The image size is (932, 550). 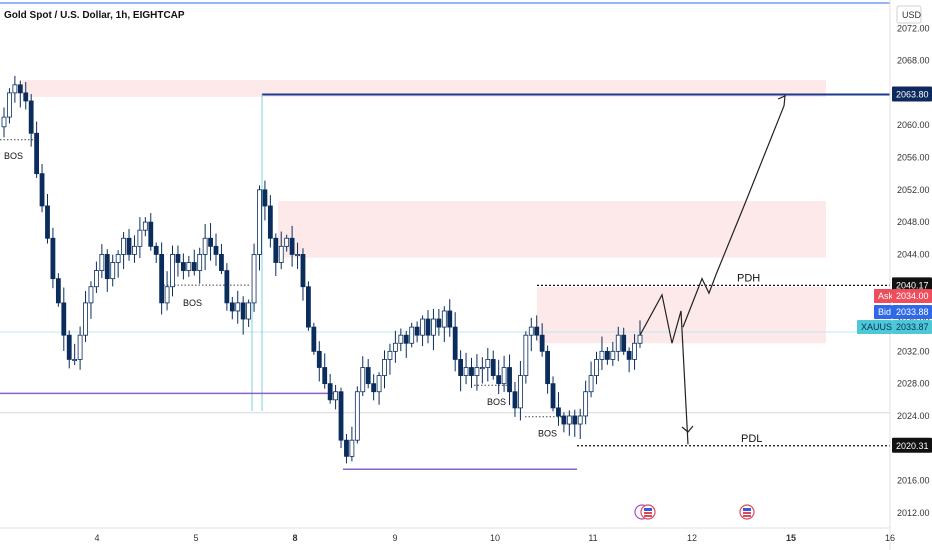 I want to click on price-tick-label: 2012.00, so click(x=913, y=513).